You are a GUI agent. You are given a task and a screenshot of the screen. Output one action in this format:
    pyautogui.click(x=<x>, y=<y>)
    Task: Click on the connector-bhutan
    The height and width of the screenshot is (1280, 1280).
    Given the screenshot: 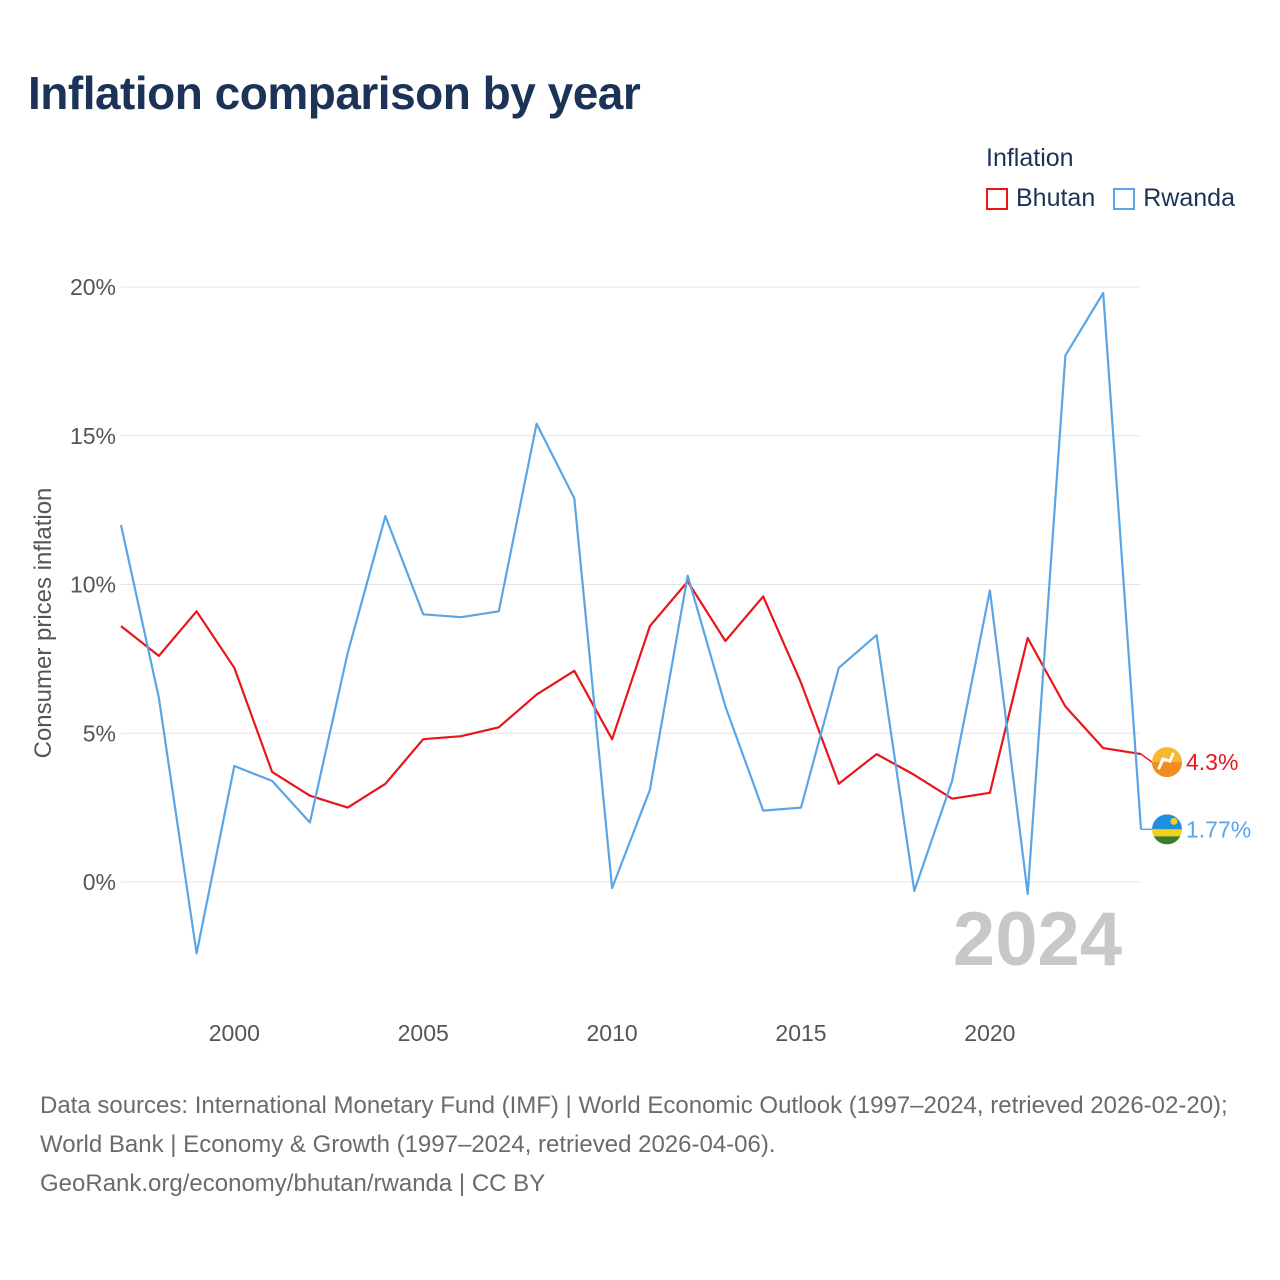 What is the action you would take?
    pyautogui.click(x=1146, y=758)
    